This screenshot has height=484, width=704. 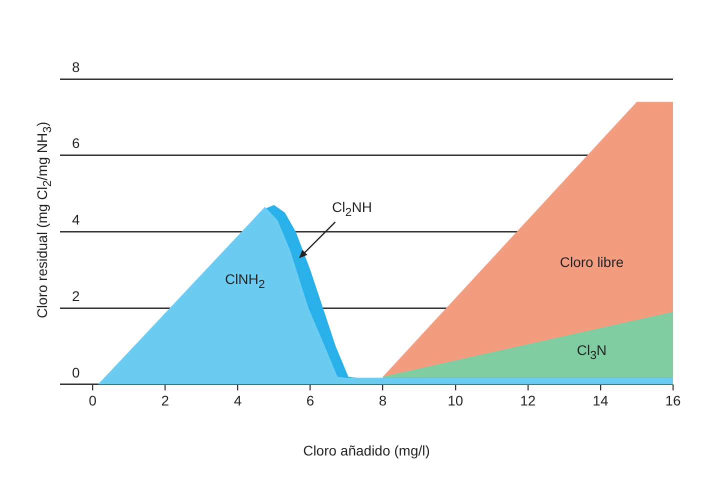 What do you see at coordinates (382, 400) in the screenshot?
I see `x-tick-label: 8` at bounding box center [382, 400].